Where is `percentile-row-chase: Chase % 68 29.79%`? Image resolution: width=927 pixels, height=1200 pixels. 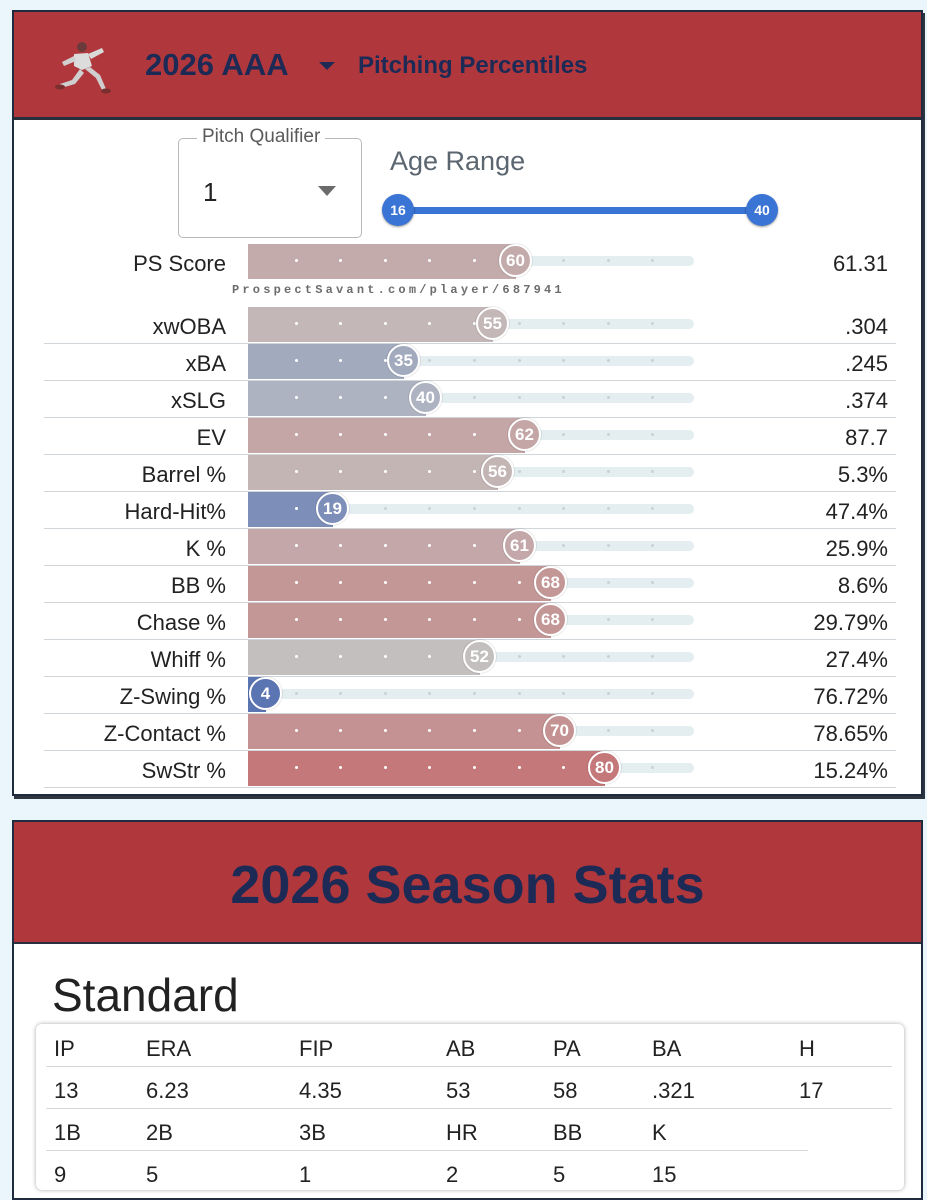
percentile-row-chase: Chase % 68 29.79% is located at coordinates (470, 621).